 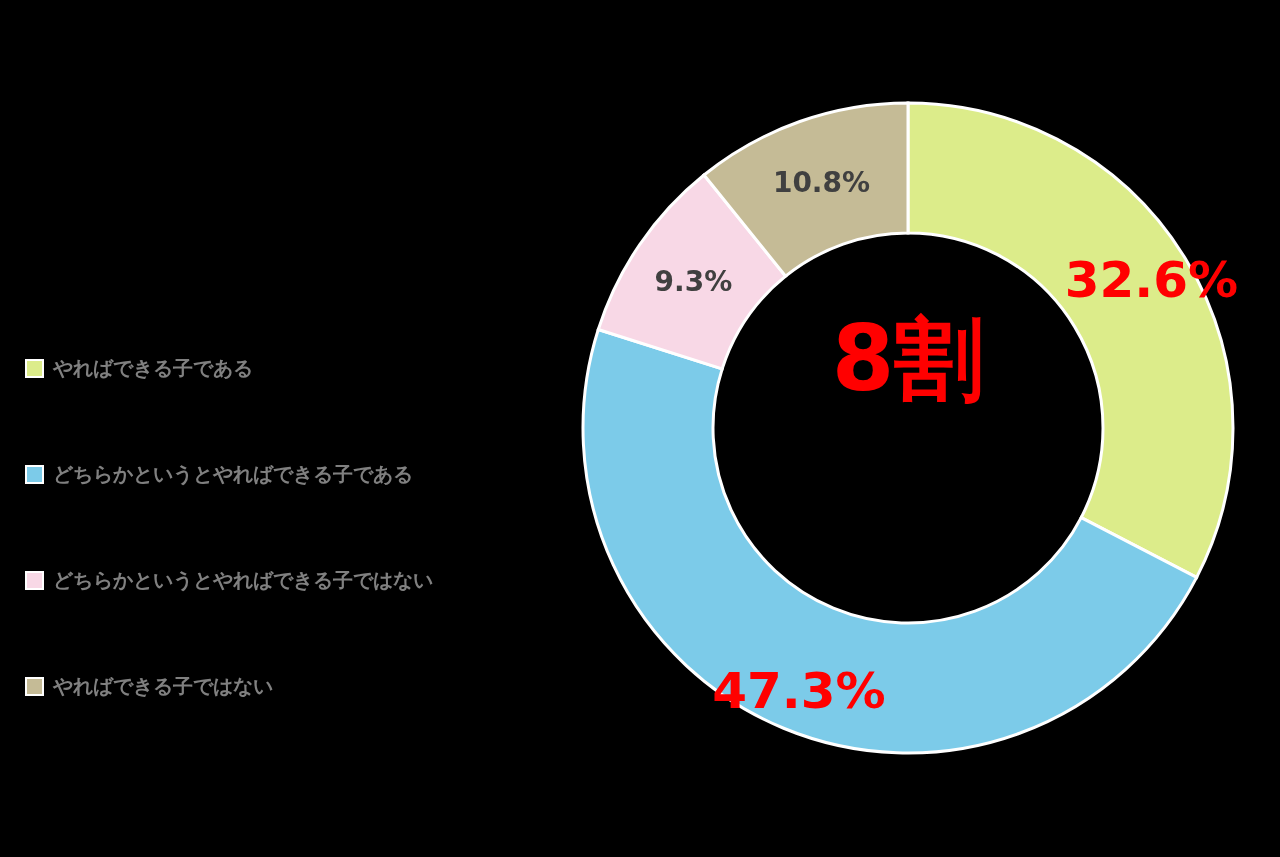 I want to click on data-label: 9.3%, so click(x=693, y=281).